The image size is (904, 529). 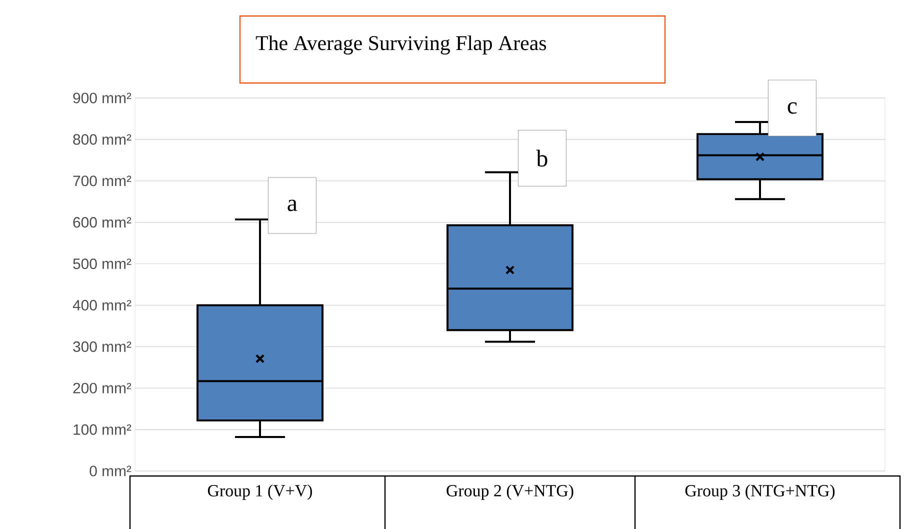 What do you see at coordinates (102, 264) in the screenshot?
I see `y-tick-label: 500 mm²` at bounding box center [102, 264].